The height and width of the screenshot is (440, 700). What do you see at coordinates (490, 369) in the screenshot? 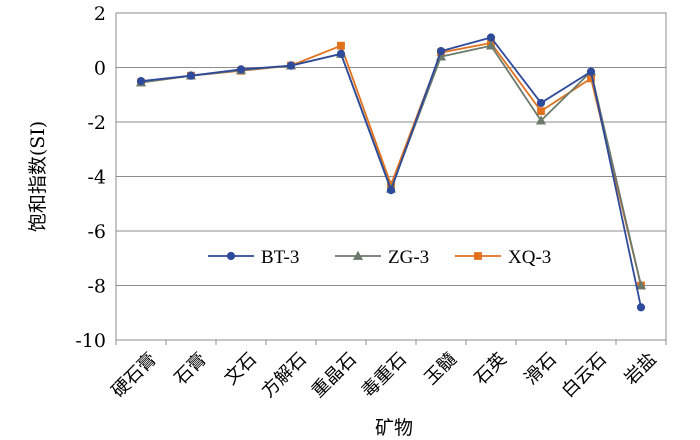
I see `x-tick-label: 石英` at bounding box center [490, 369].